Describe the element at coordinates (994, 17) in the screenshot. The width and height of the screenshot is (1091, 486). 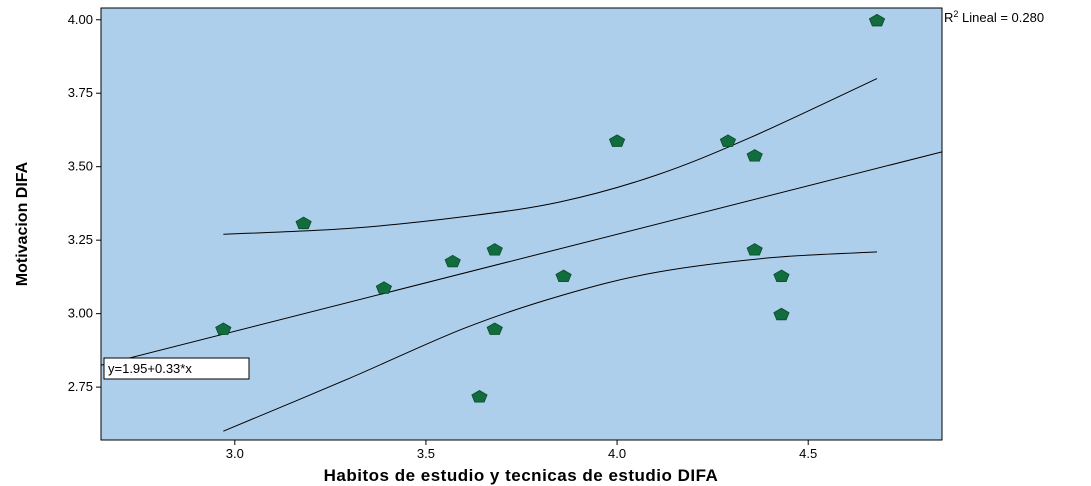
I see `r-squared-label: R2 Lineal = 0.280` at that location.